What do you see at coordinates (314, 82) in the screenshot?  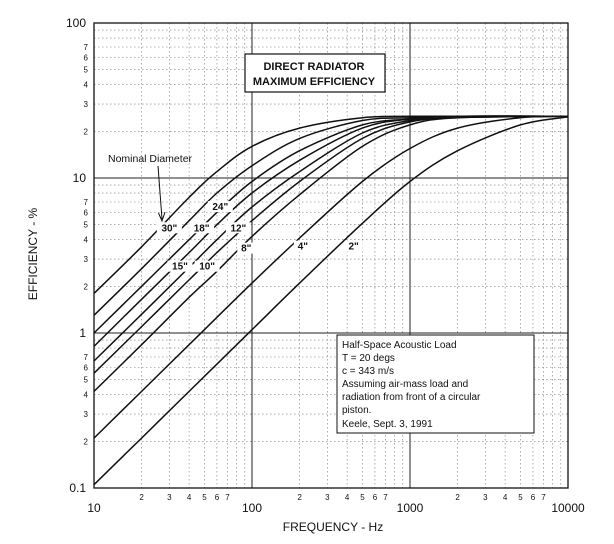 I see `chart-title-line-2: MAXIMUM EFFICIENCY` at bounding box center [314, 82].